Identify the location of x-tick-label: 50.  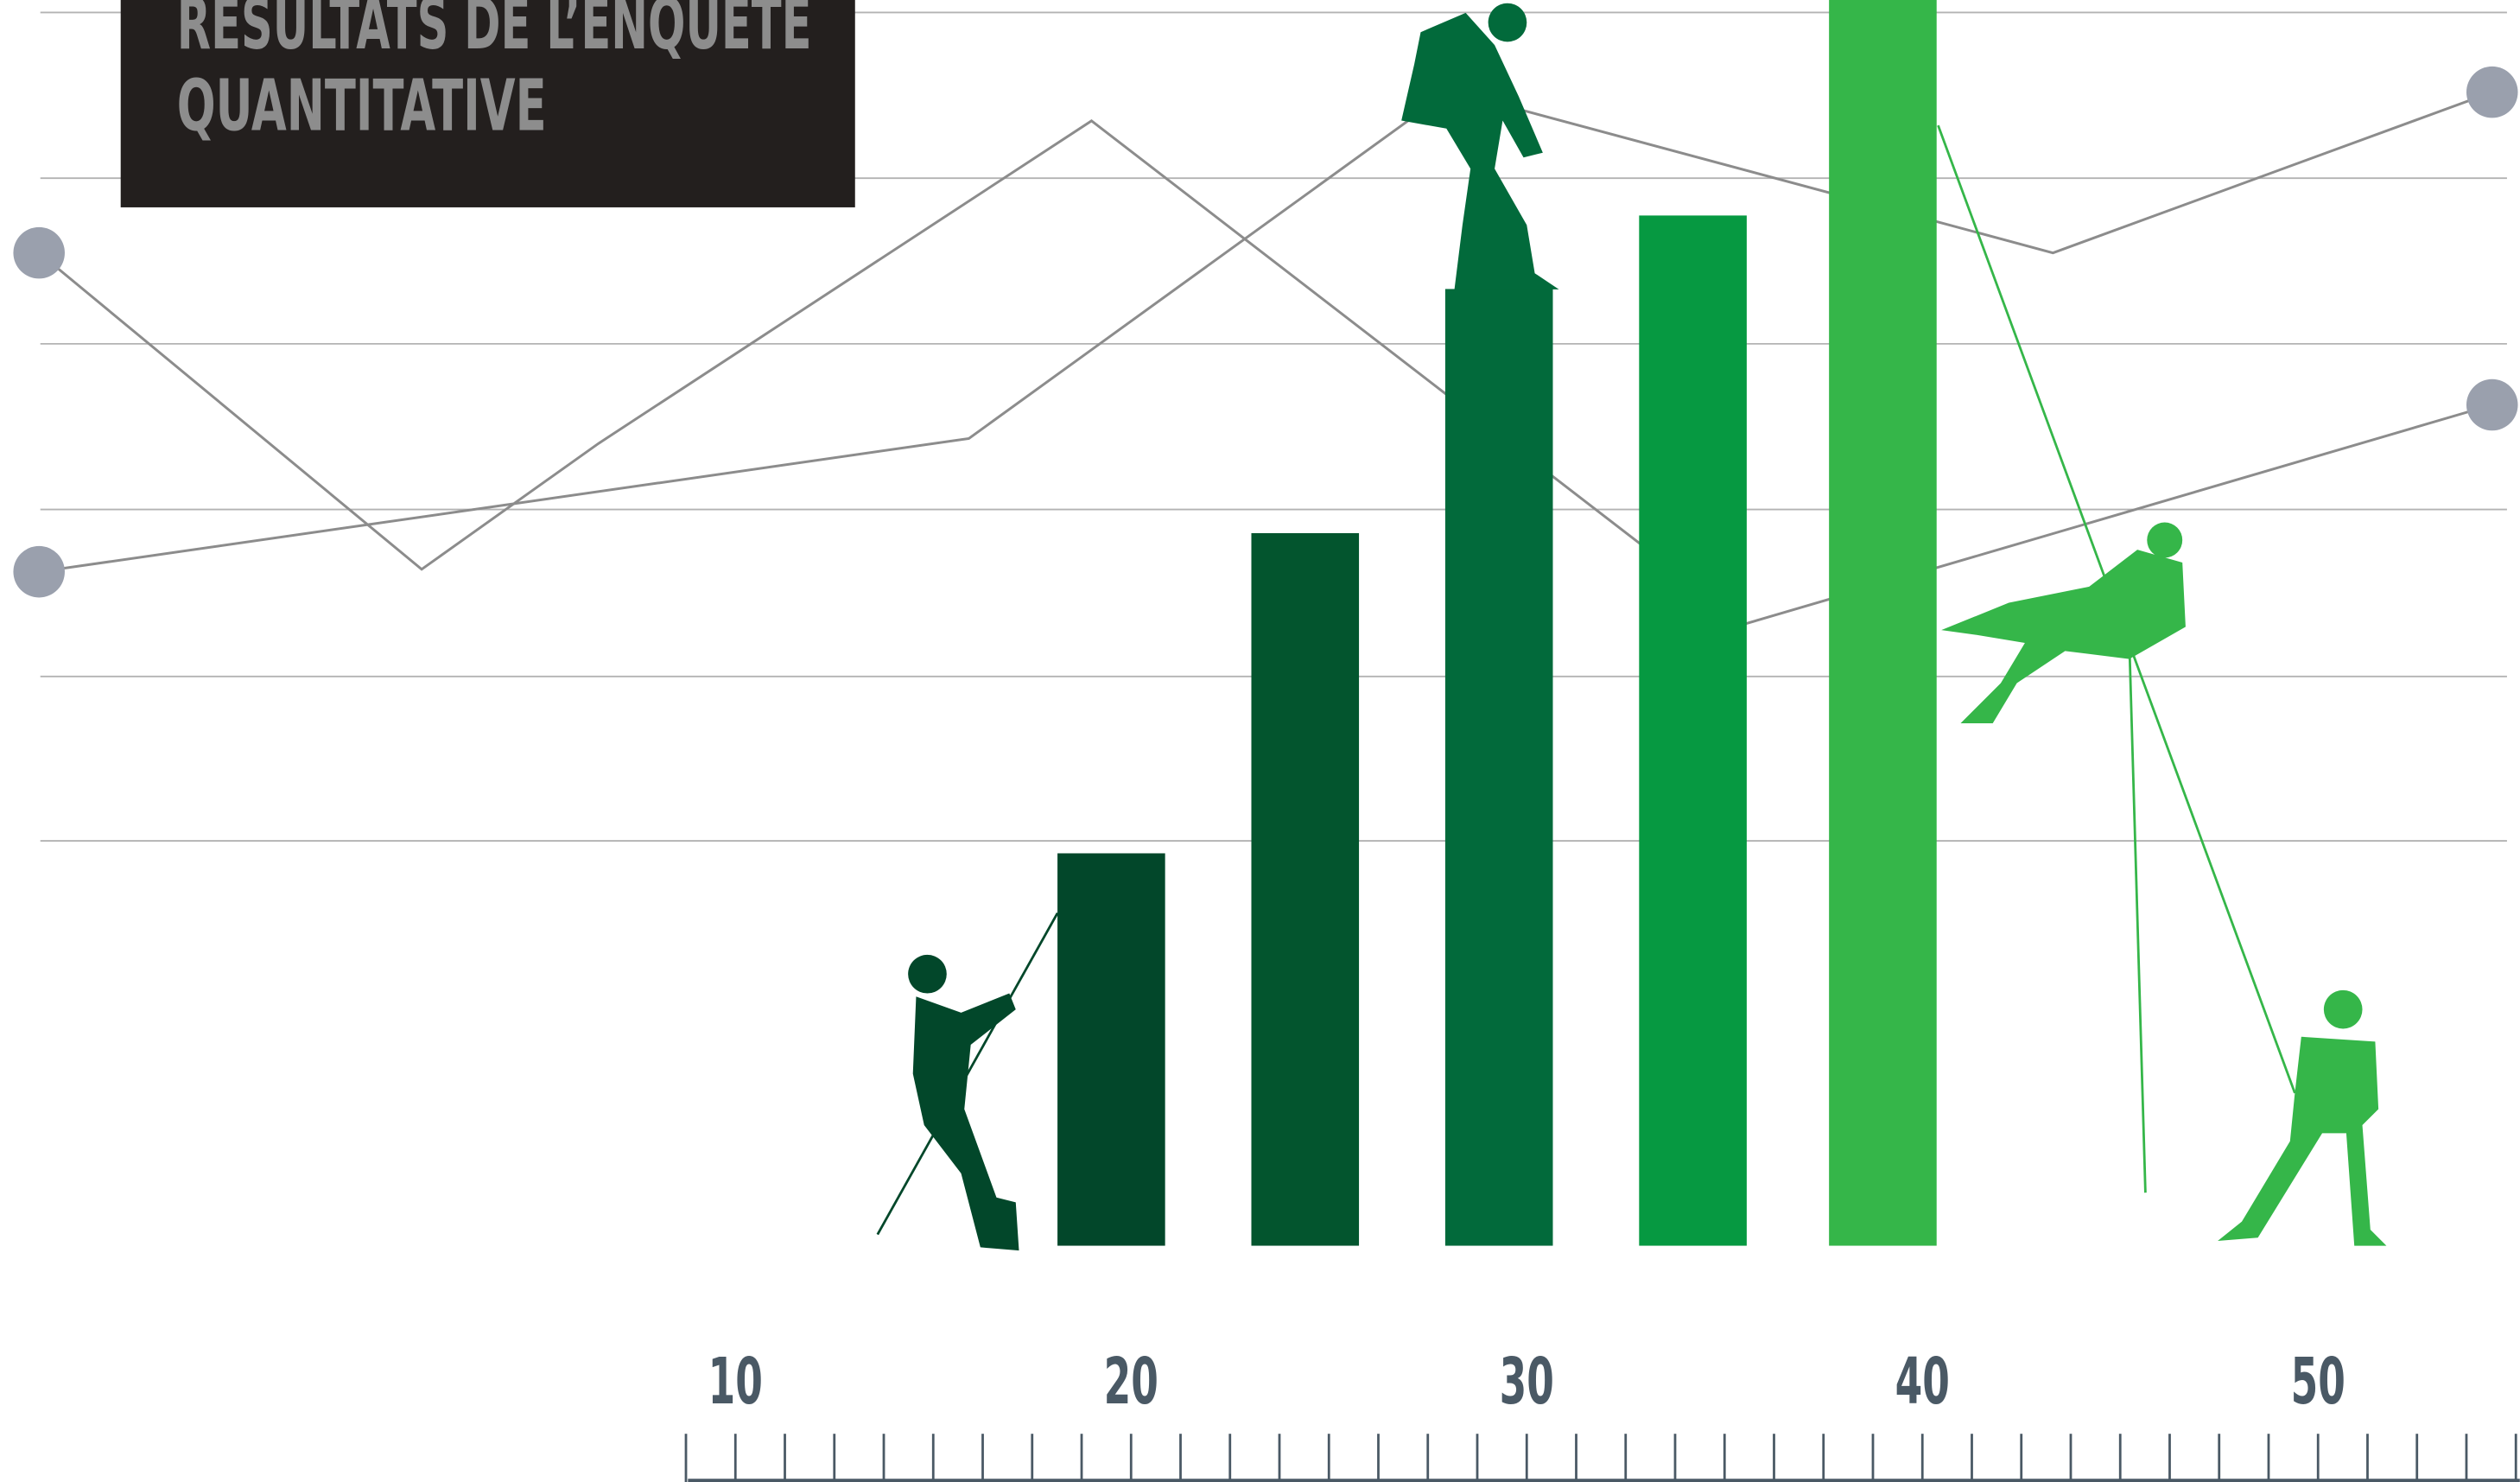
(2318, 1381).